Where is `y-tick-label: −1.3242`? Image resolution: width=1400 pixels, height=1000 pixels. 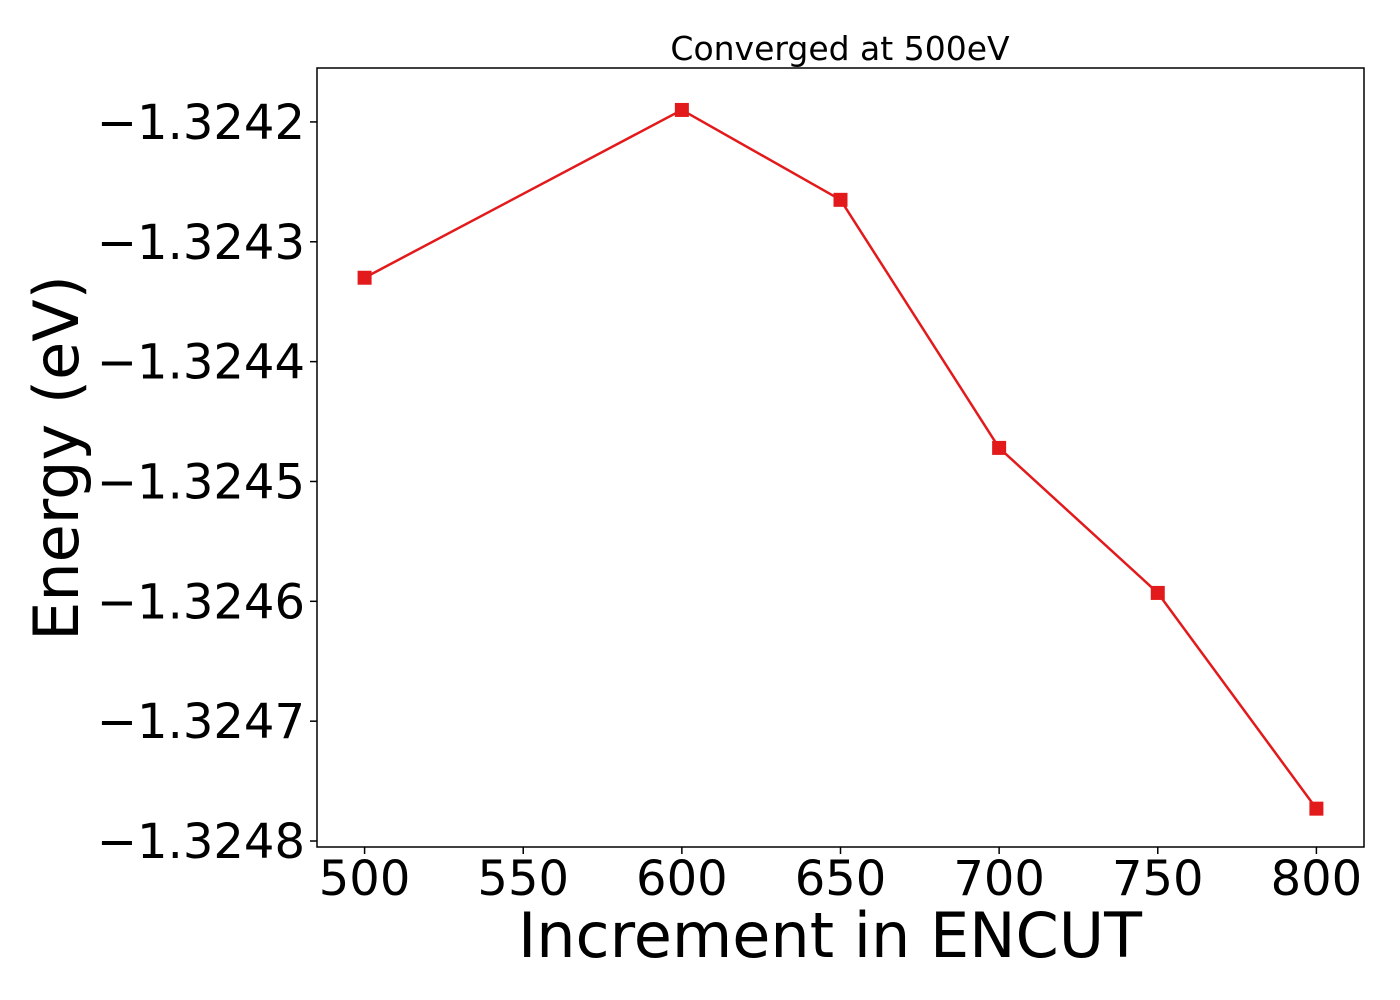 y-tick-label: −1.3242 is located at coordinates (201, 123).